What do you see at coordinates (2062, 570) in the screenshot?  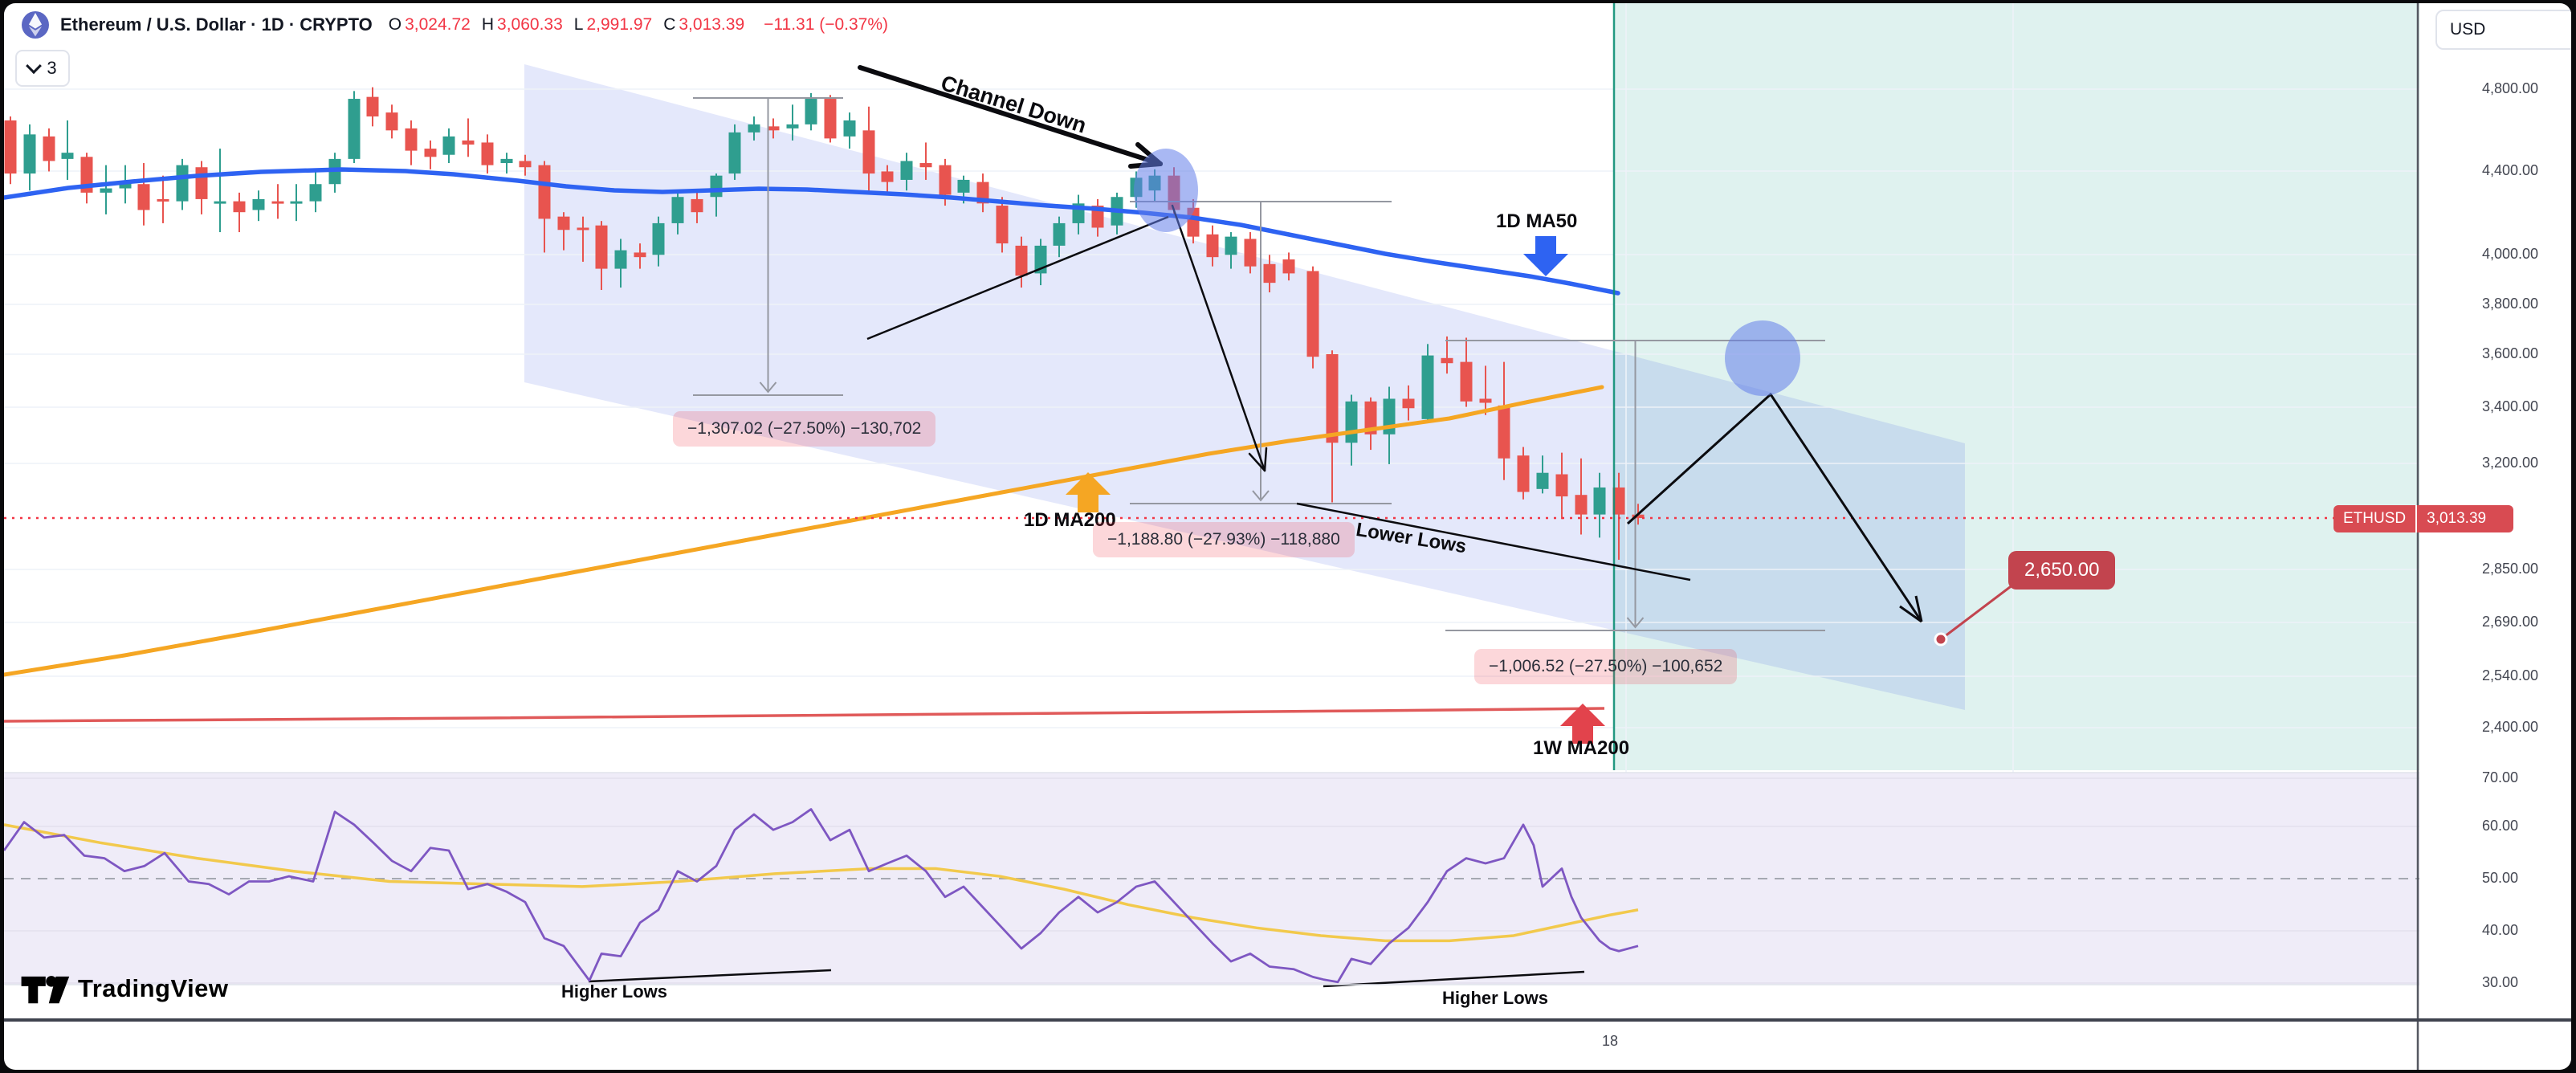 I see `price-target-badge: 2,650.00` at bounding box center [2062, 570].